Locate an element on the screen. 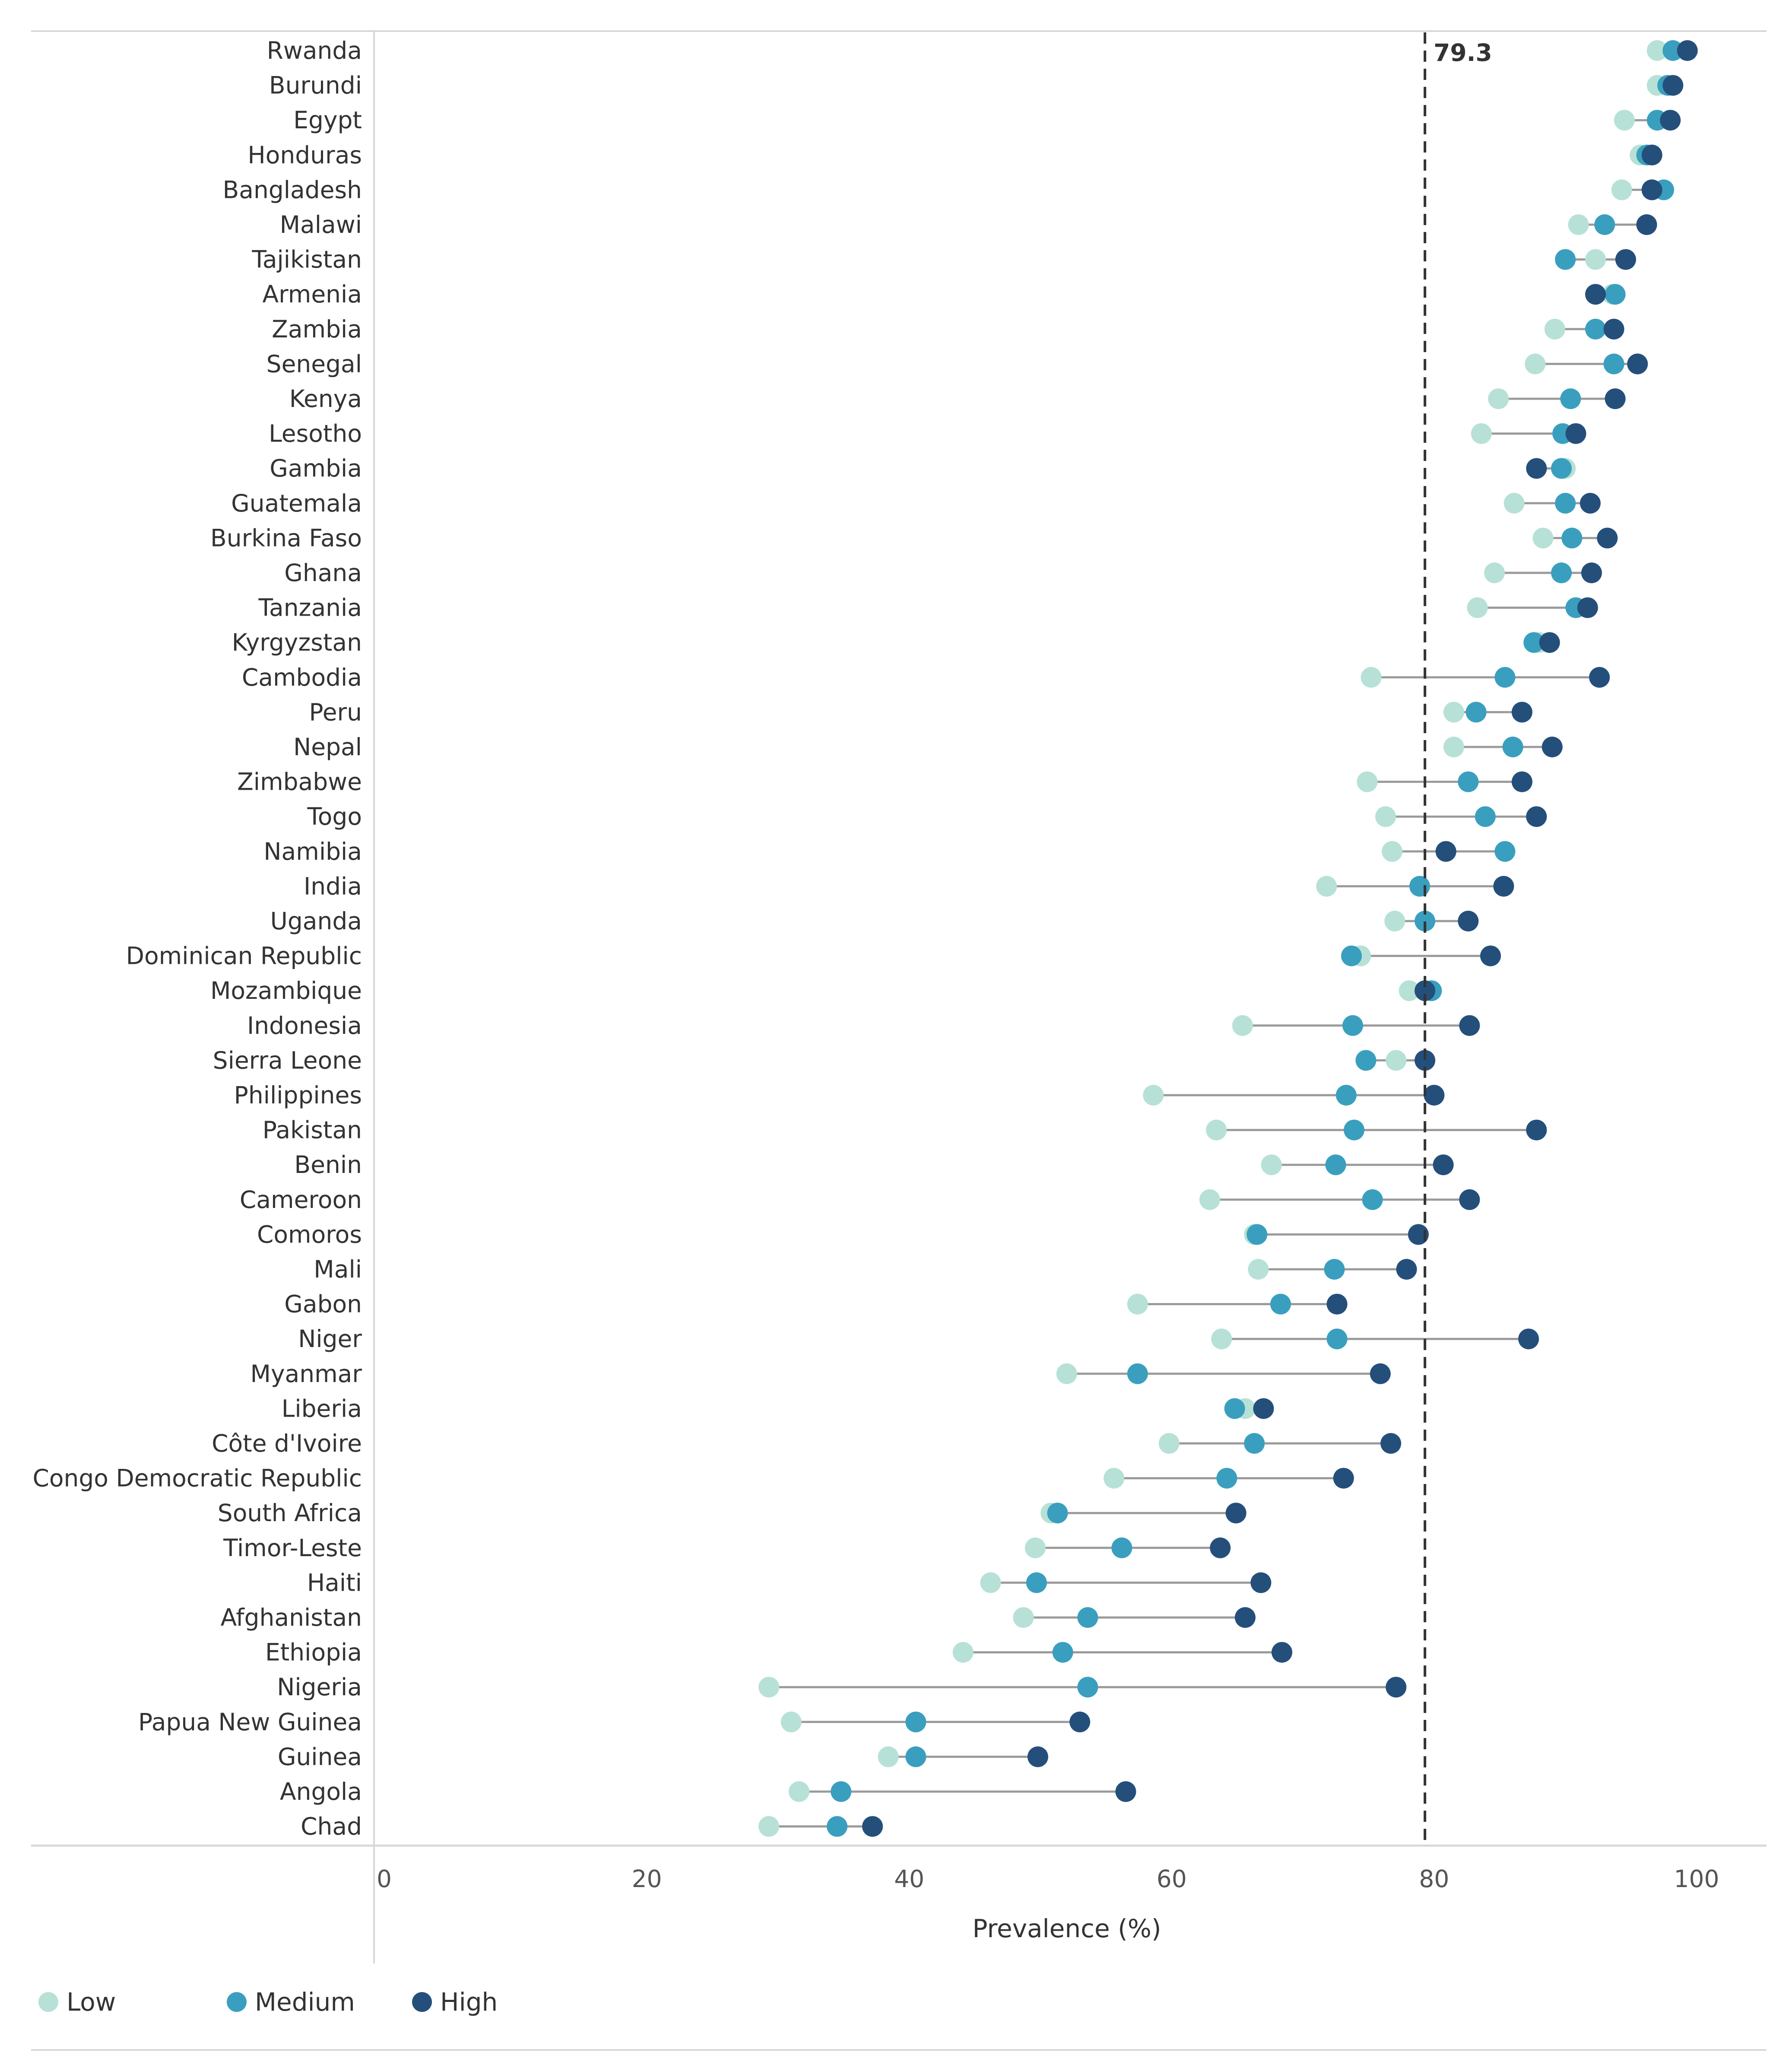  country-label: Sierra Leone is located at coordinates (287, 1060).